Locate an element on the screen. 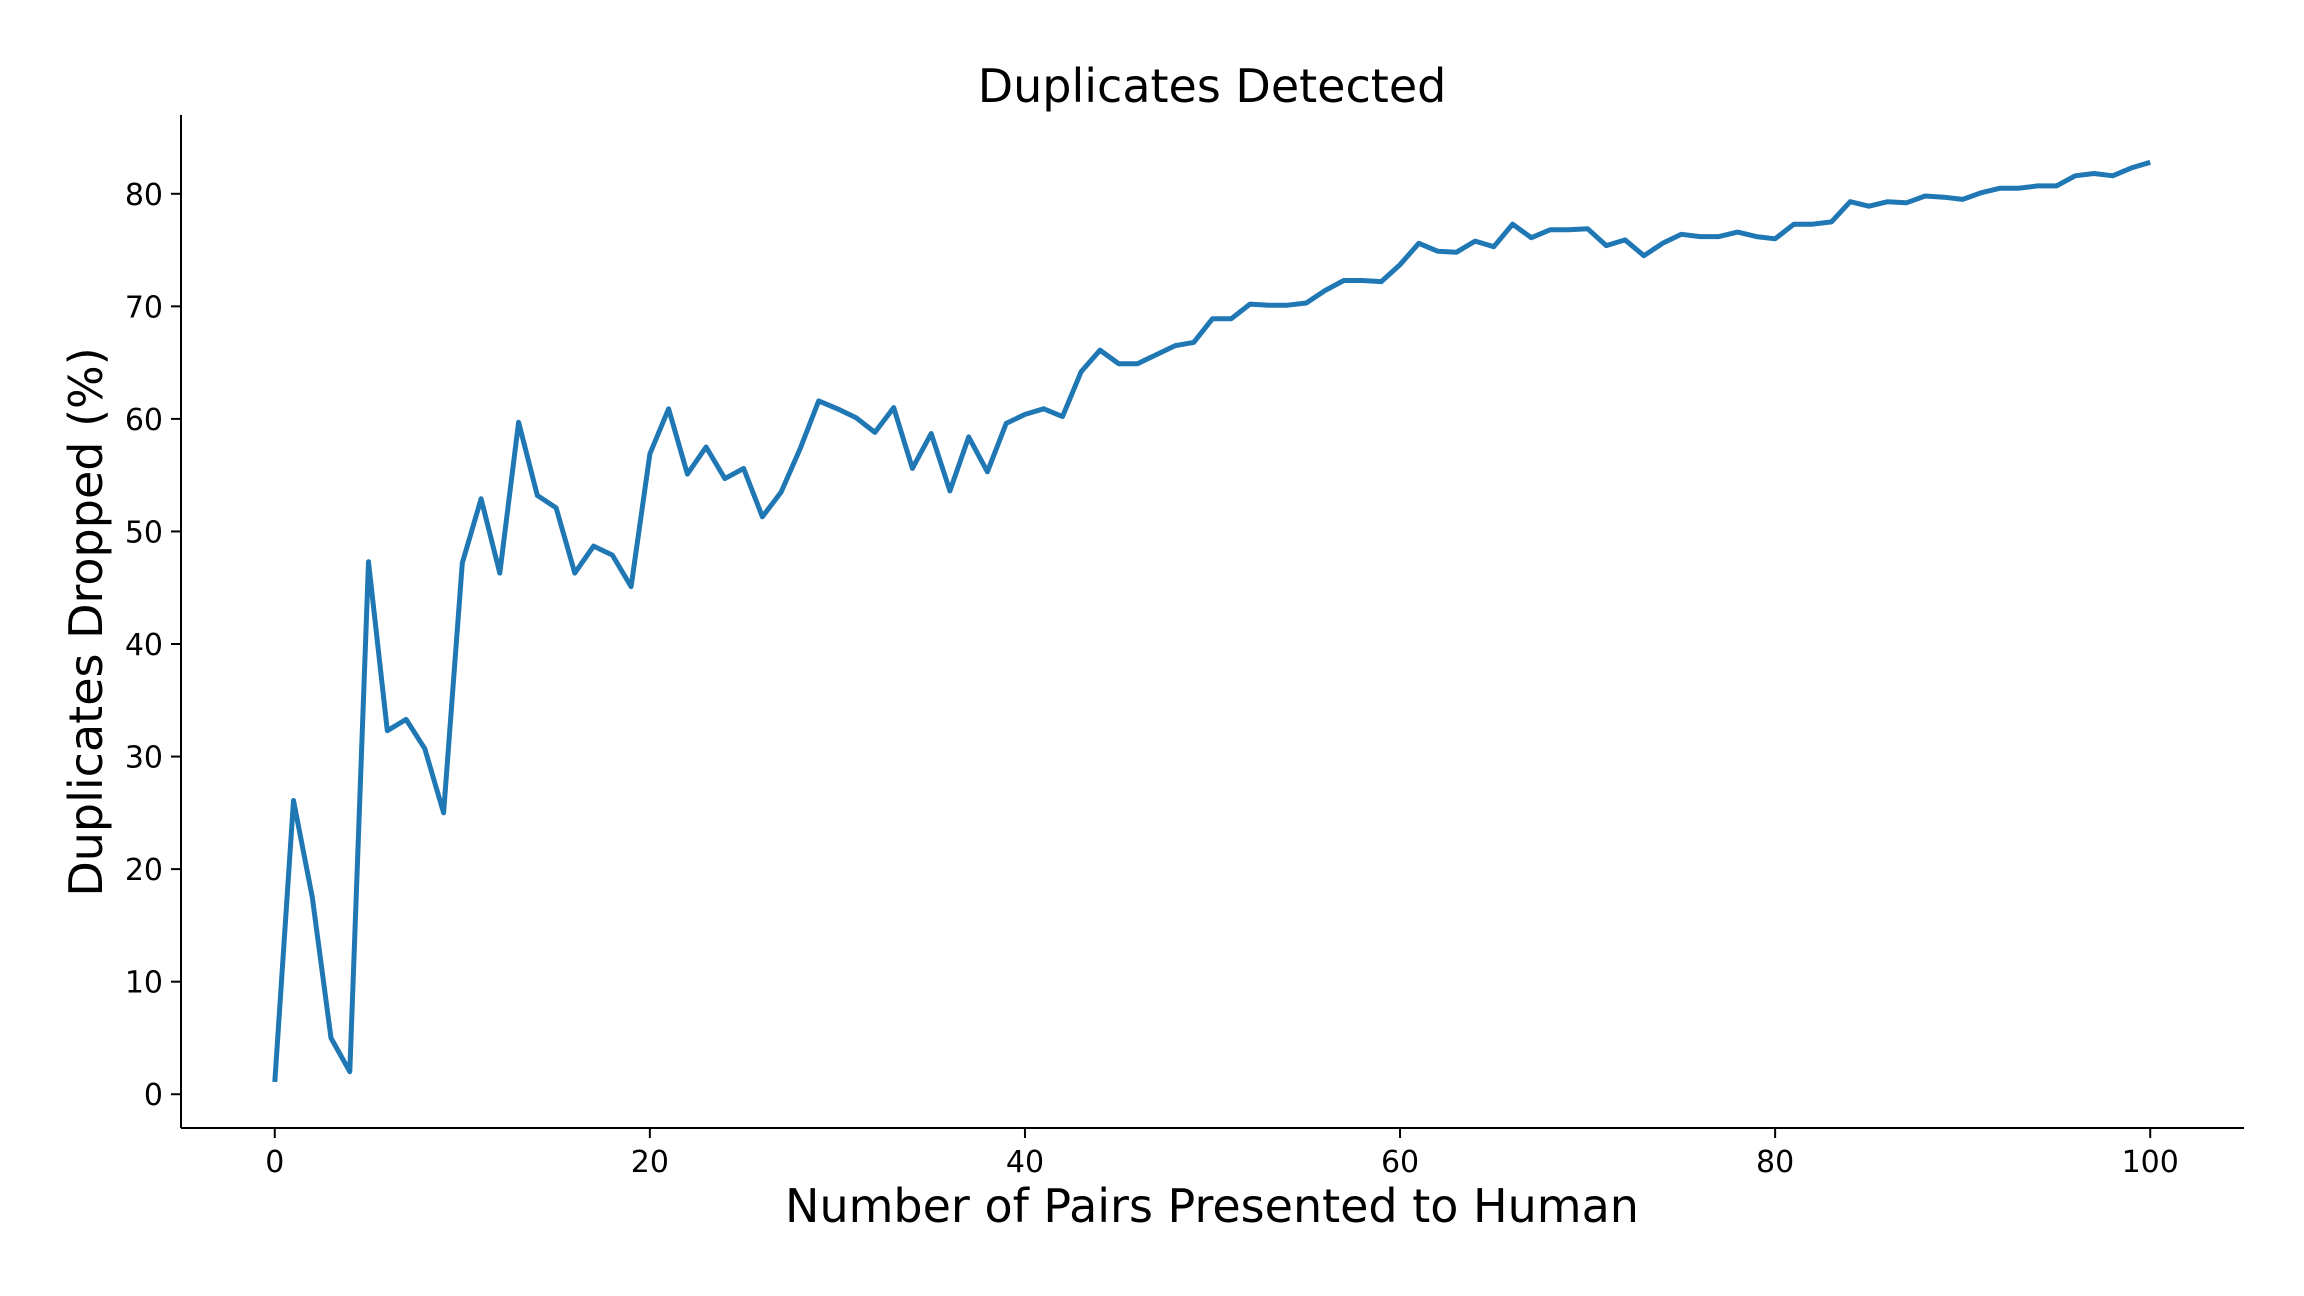 This screenshot has width=2304, height=1296. x-tick-label: 60 is located at coordinates (1400, 1162).